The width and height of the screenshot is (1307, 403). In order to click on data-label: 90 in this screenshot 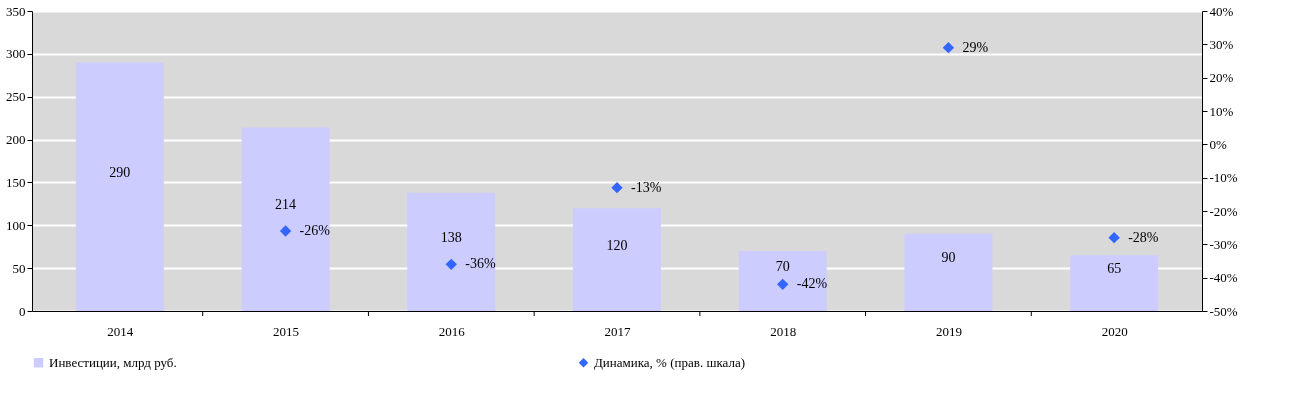, I will do `click(948, 258)`.